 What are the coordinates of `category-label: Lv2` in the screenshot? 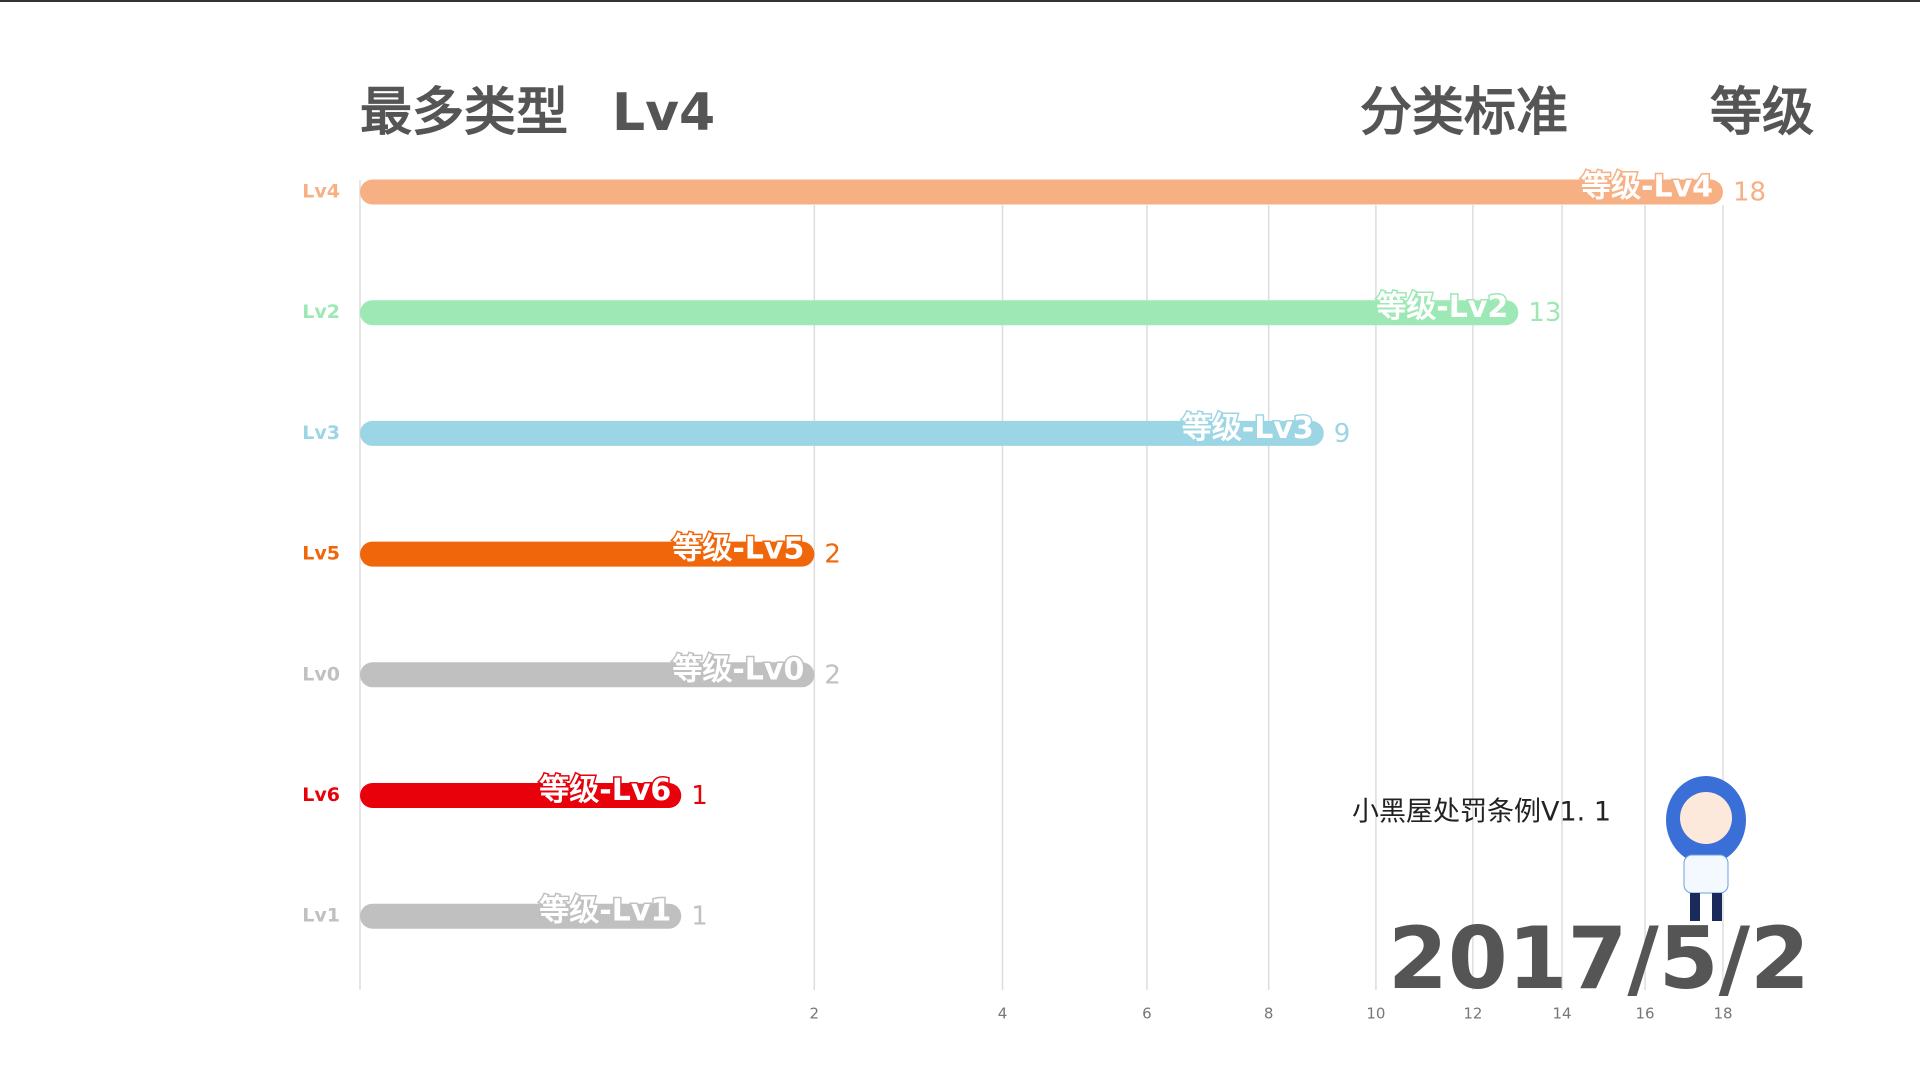 It's located at (321, 312).